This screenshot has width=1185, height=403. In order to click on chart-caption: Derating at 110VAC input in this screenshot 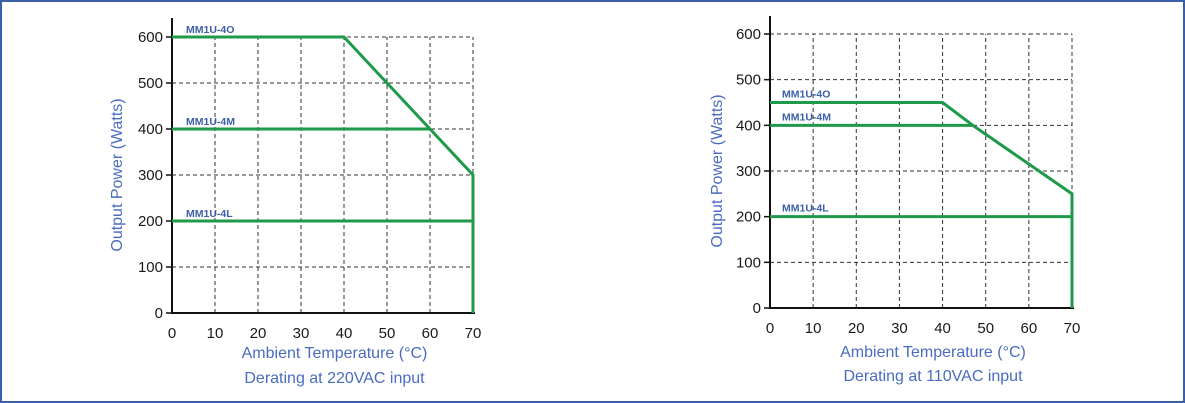, I will do `click(933, 376)`.